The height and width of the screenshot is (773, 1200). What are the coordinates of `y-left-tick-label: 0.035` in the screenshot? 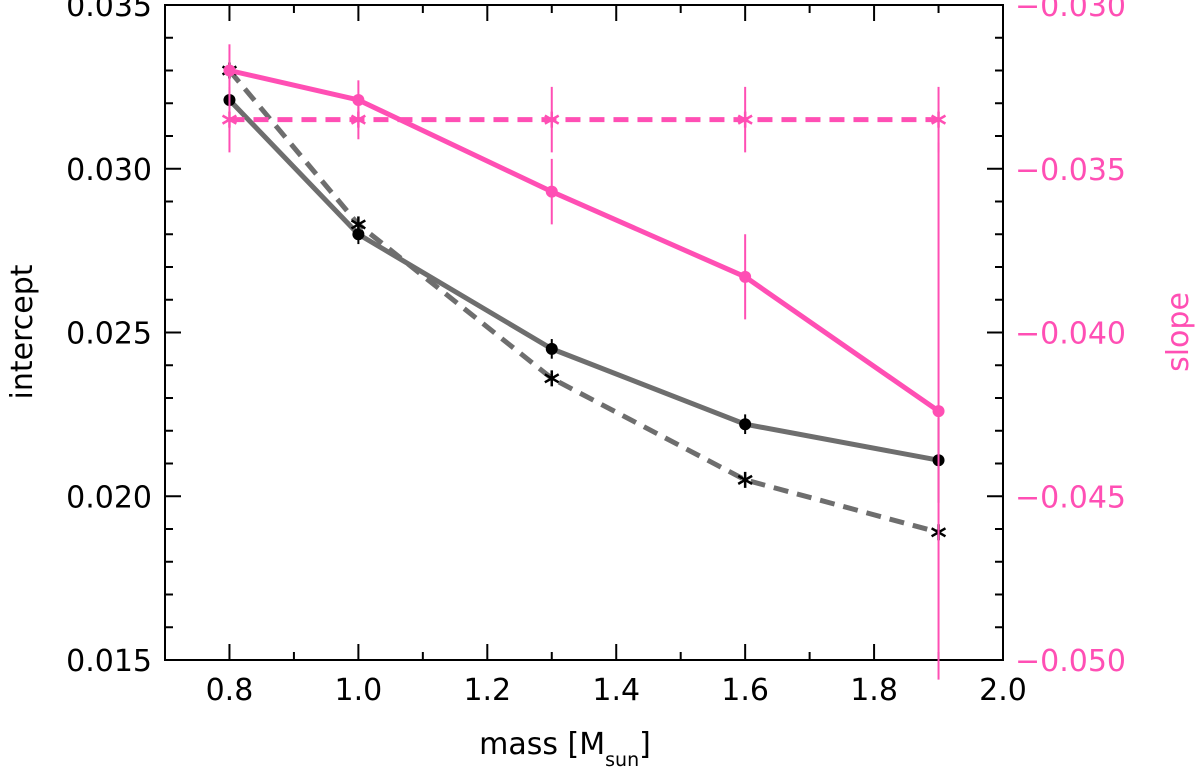 It's located at (109, 12).